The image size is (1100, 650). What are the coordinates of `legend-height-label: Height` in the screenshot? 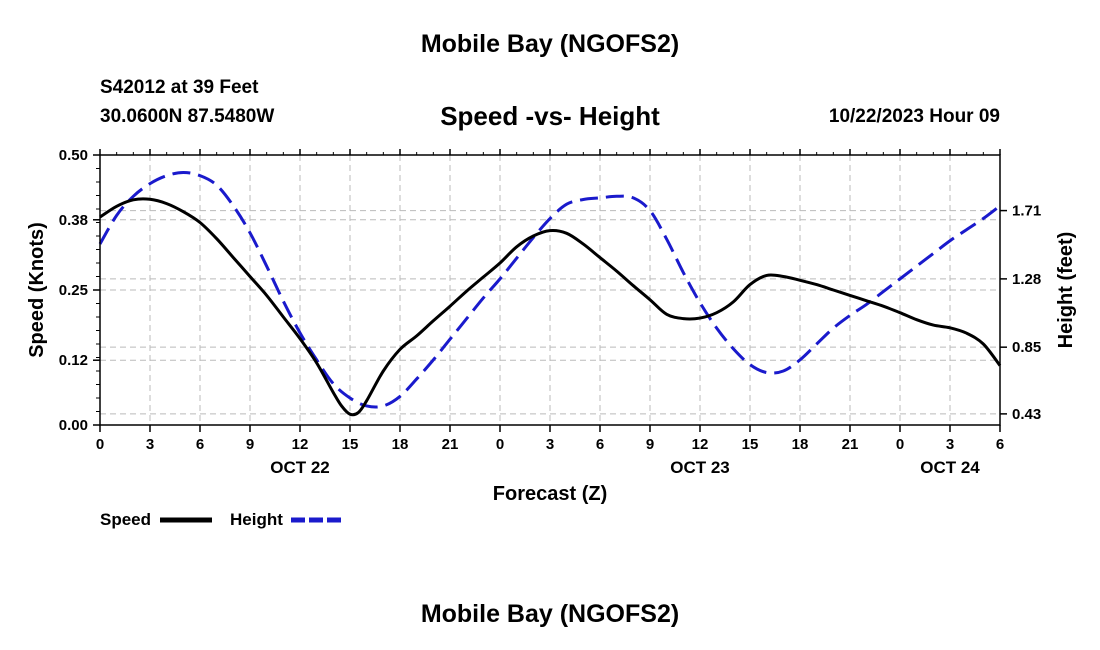 It's located at (256, 519).